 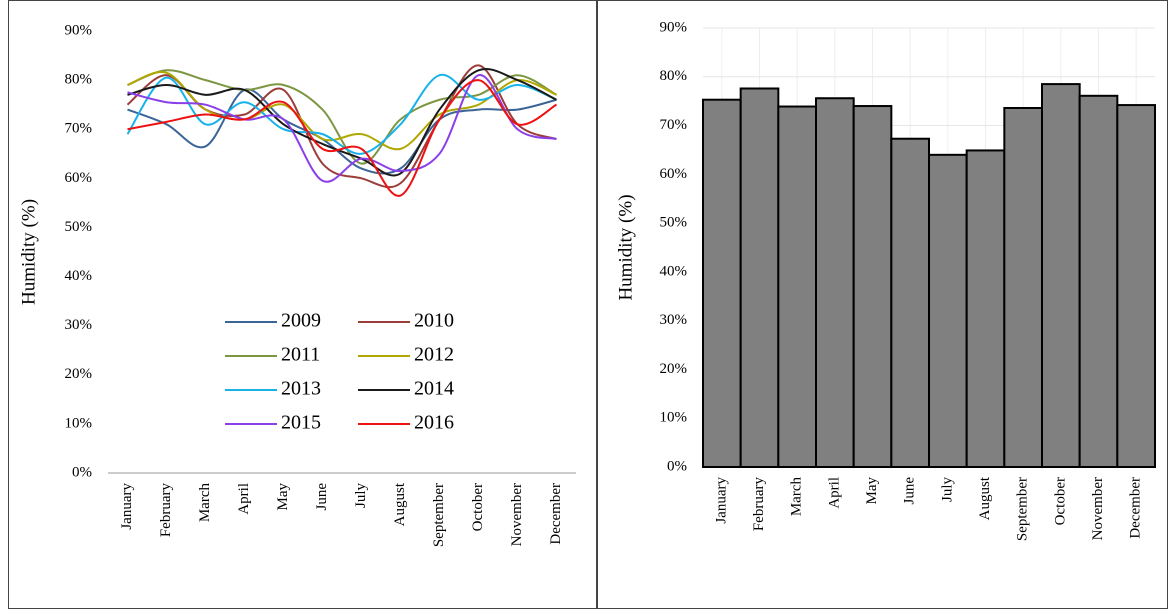 What do you see at coordinates (434, 423) in the screenshot?
I see `legend-label: 2016` at bounding box center [434, 423].